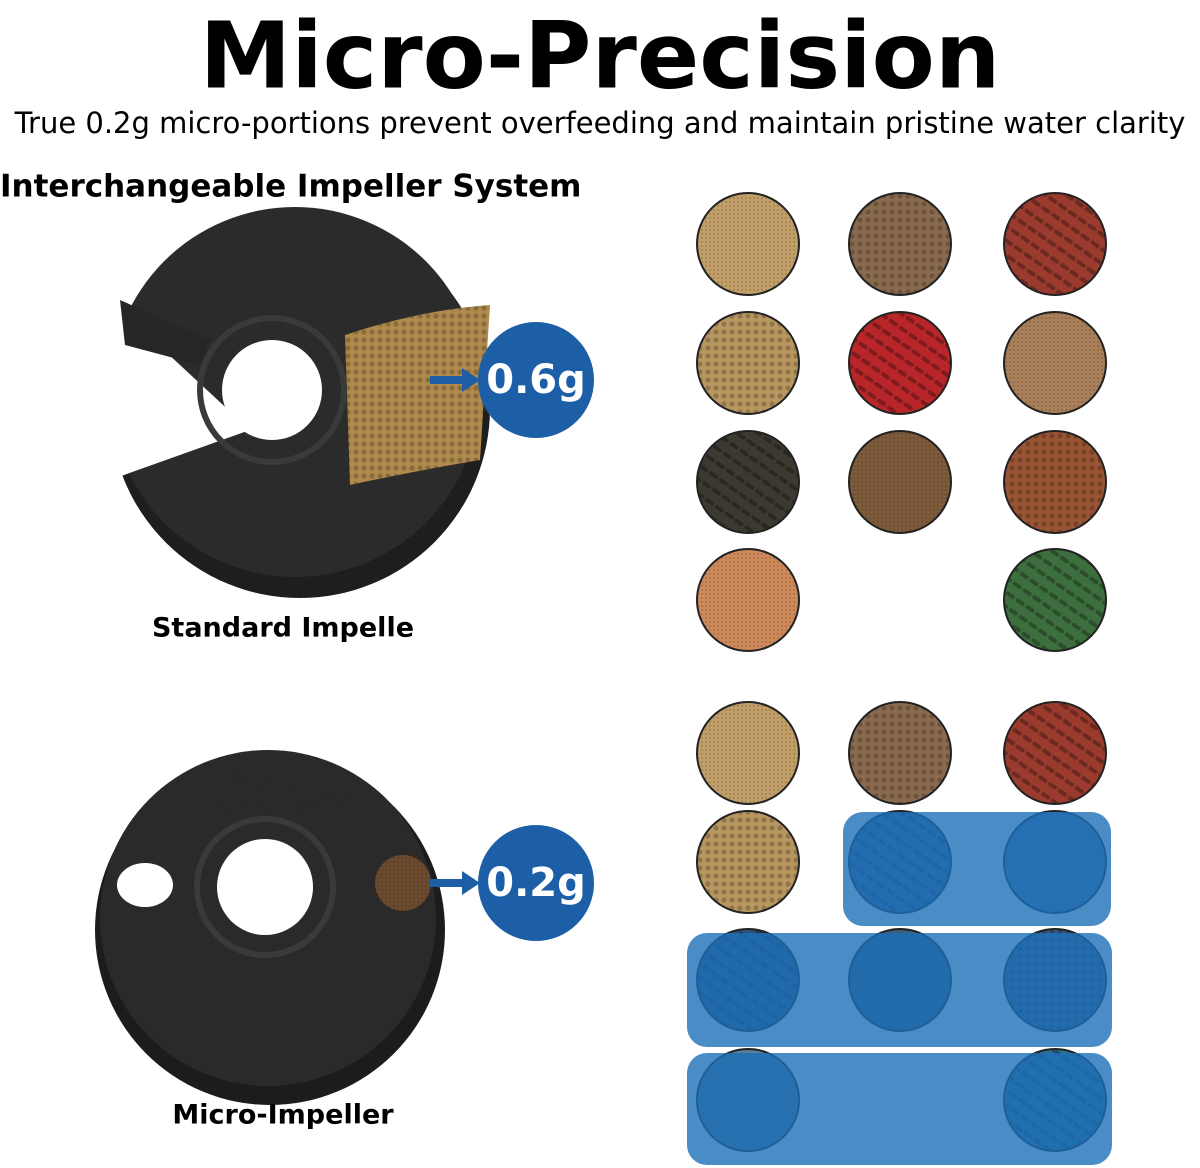  Describe the element at coordinates (283, 1115) in the screenshot. I see `impeller-label: Micro-Impeller` at that location.